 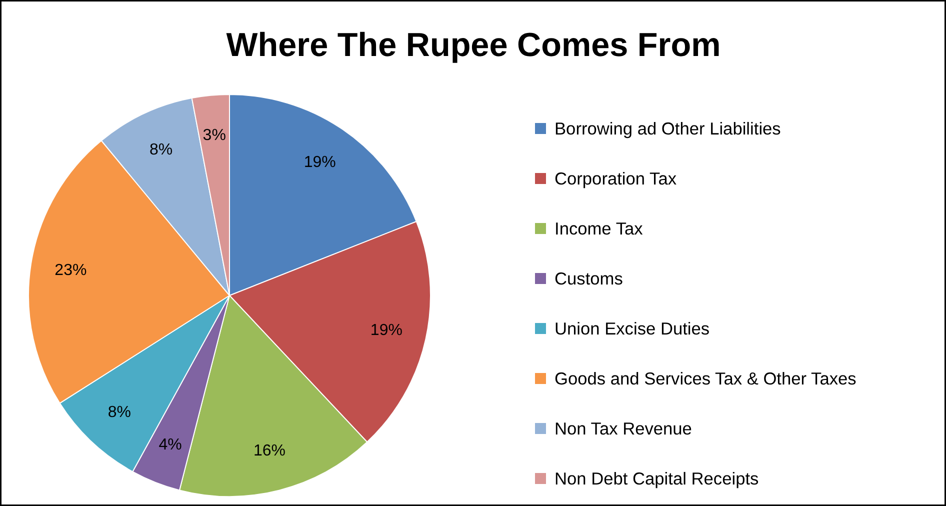 What do you see at coordinates (705, 378) in the screenshot?
I see `legend-label: Goods and Services Tax & Other Taxes` at bounding box center [705, 378].